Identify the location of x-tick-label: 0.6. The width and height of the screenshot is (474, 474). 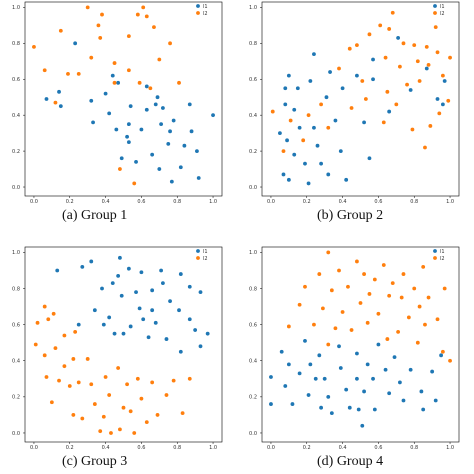
(378, 202).